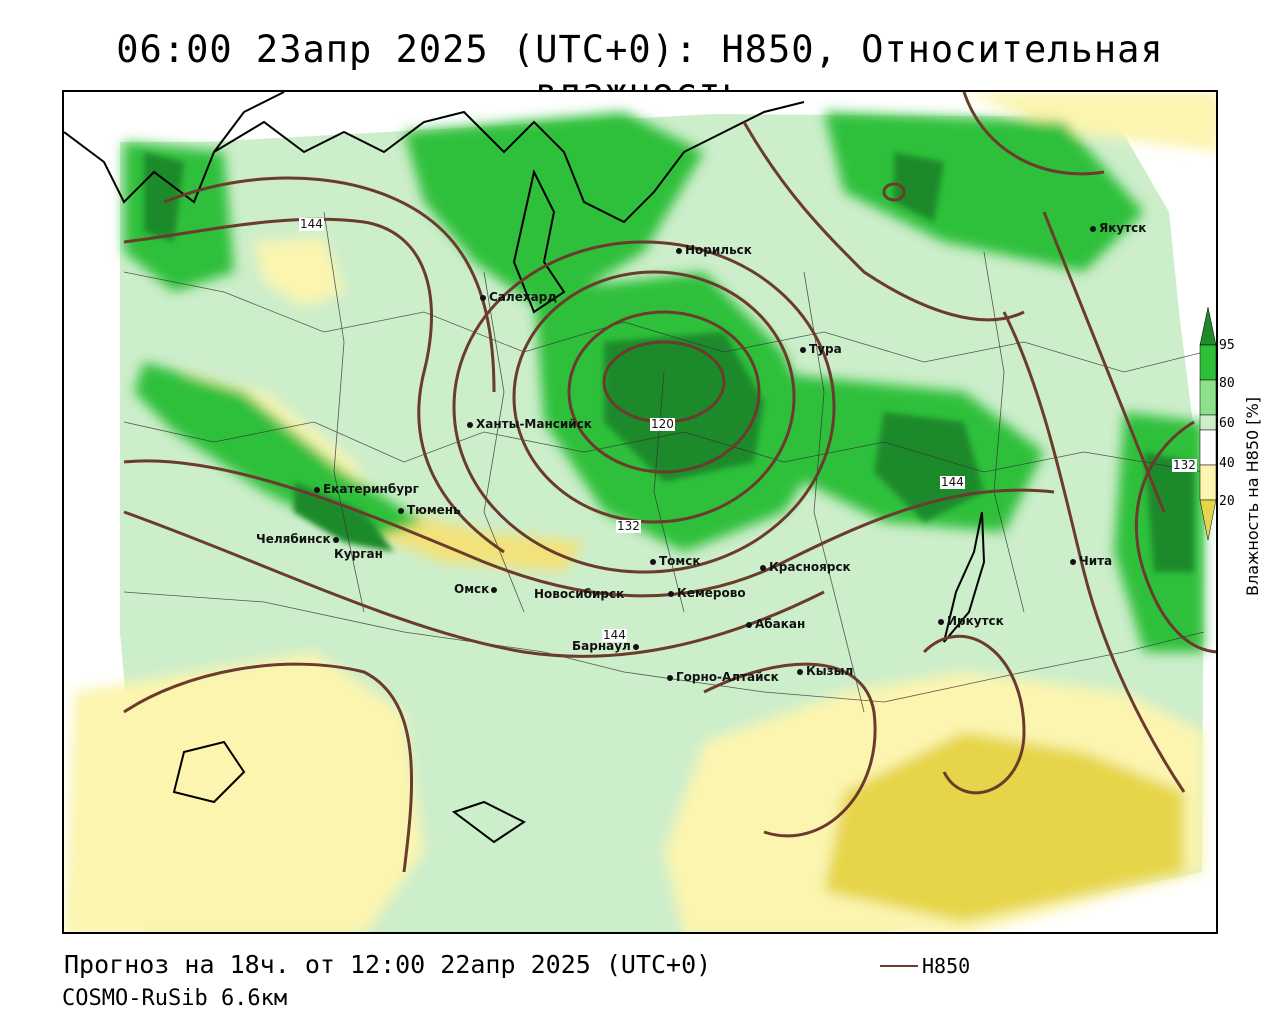  I want to click on moist-core-cyclone, so click(684, 407).